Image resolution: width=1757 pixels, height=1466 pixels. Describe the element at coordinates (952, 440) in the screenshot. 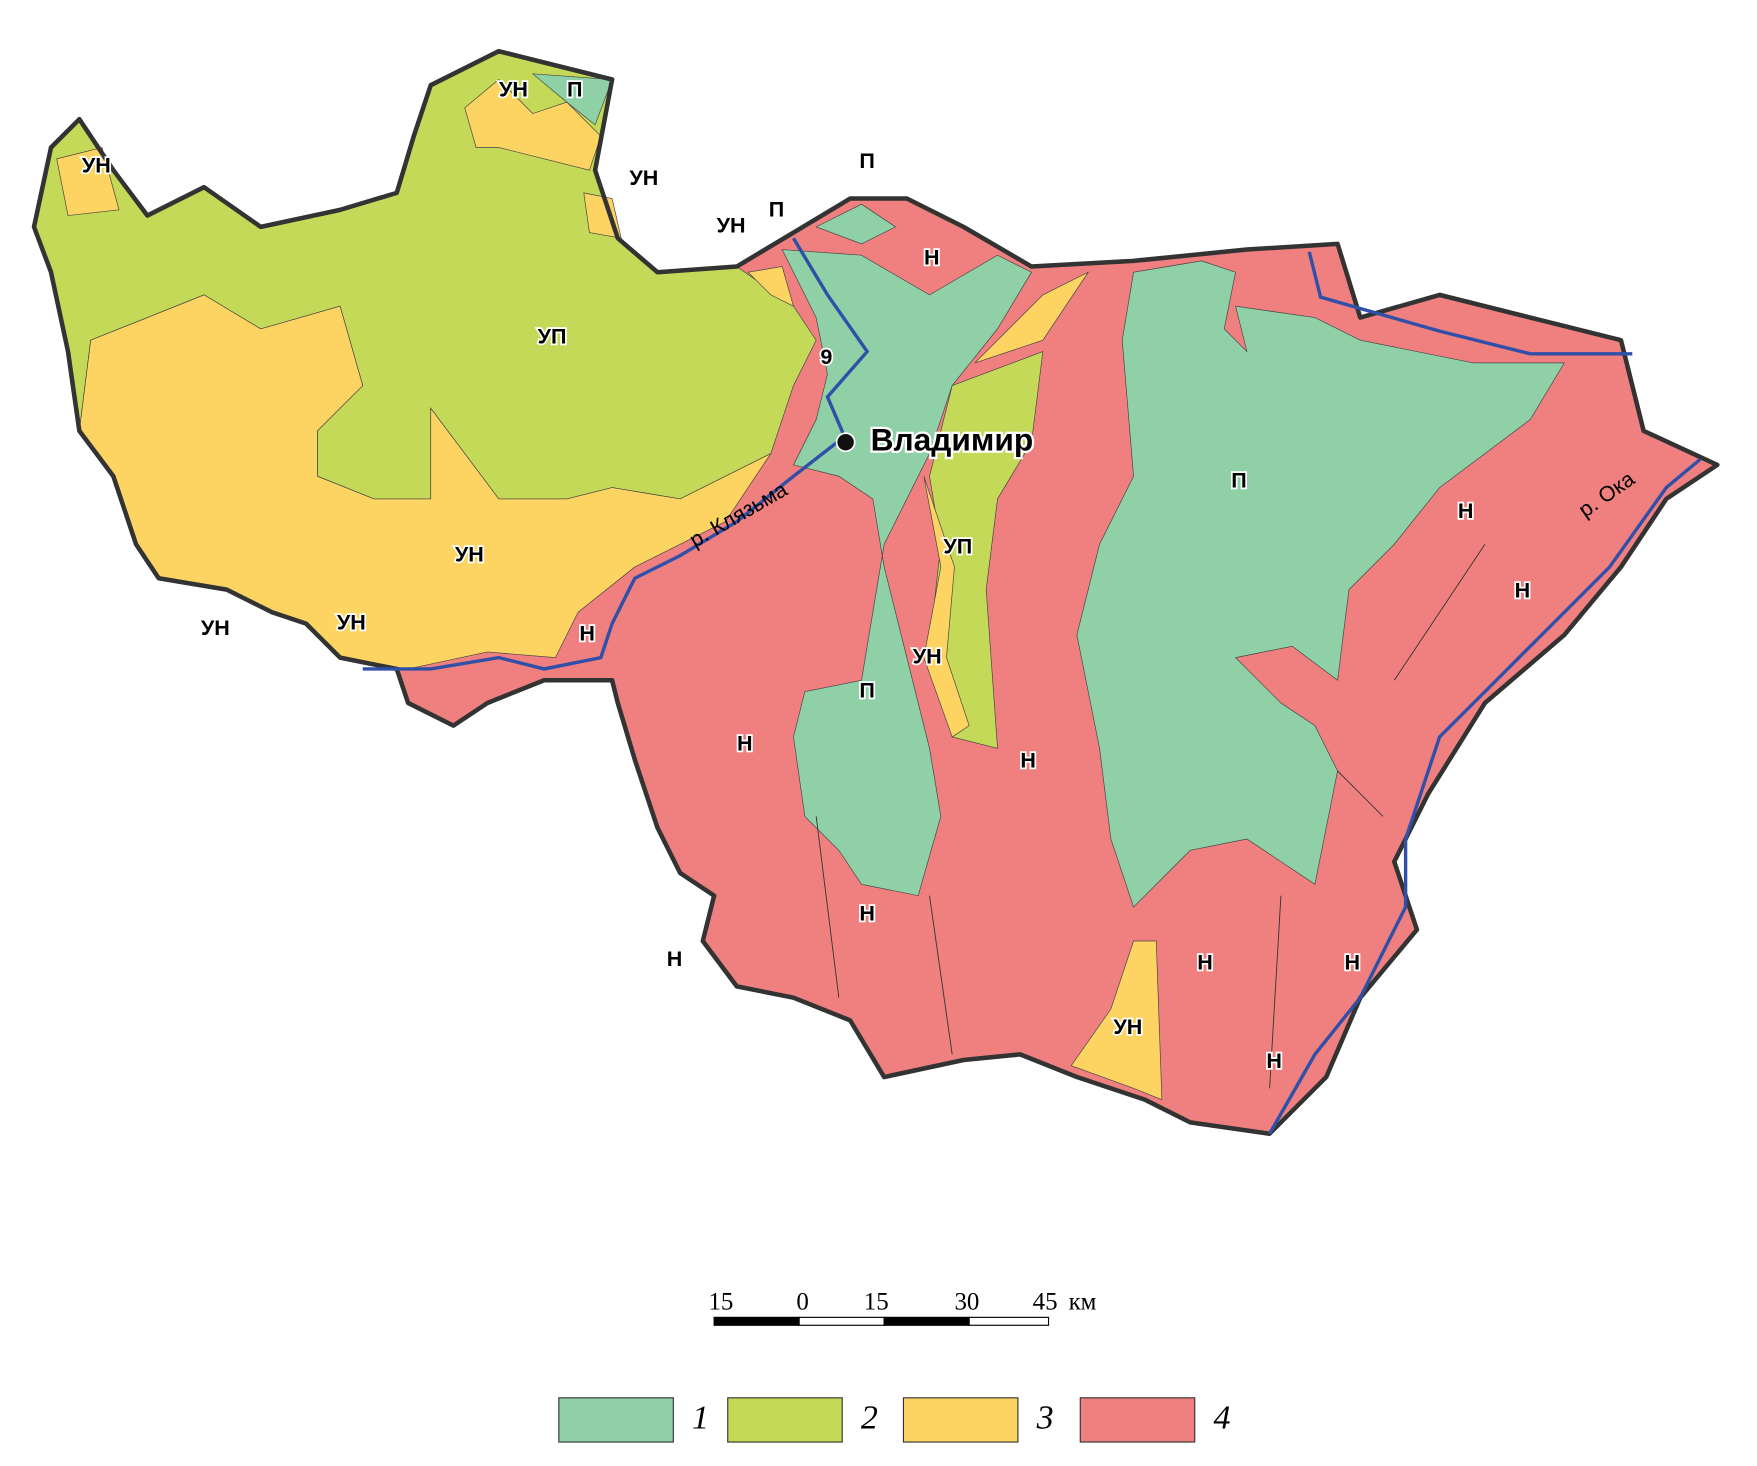

I see `city-label: Владимир` at that location.